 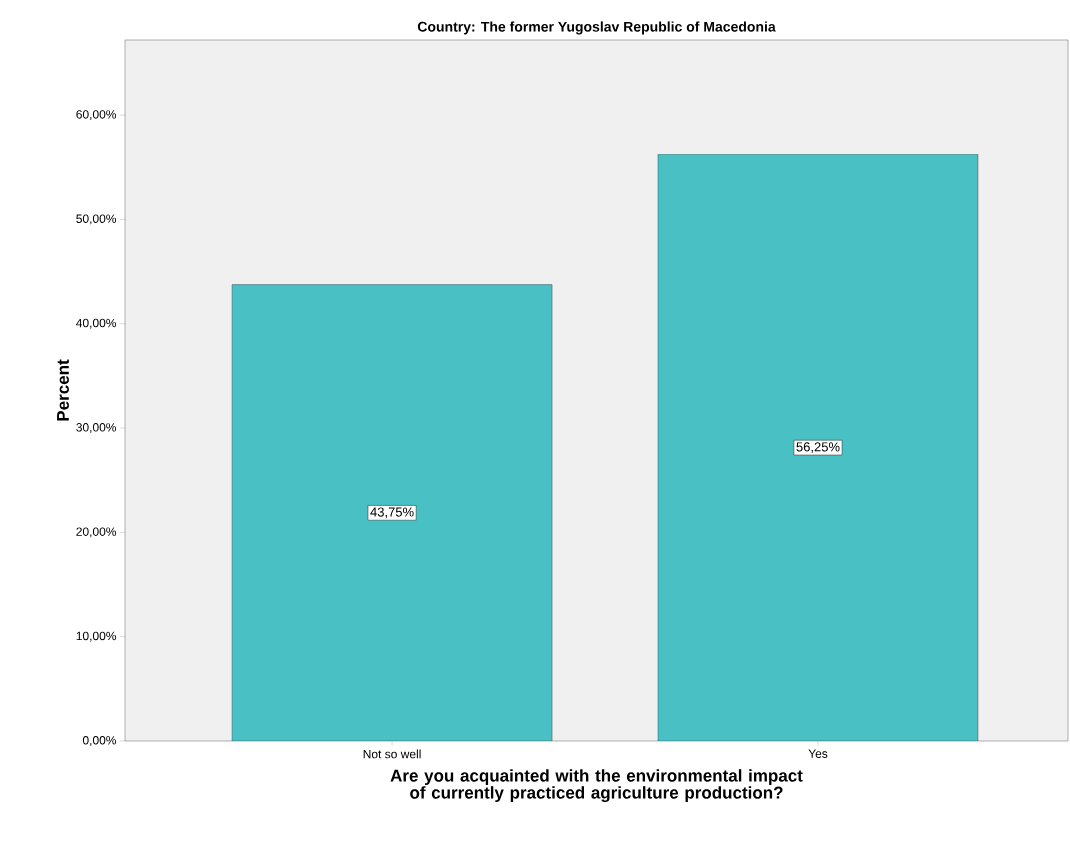 I want to click on y-tick-label: 40,00%, so click(x=96, y=323).